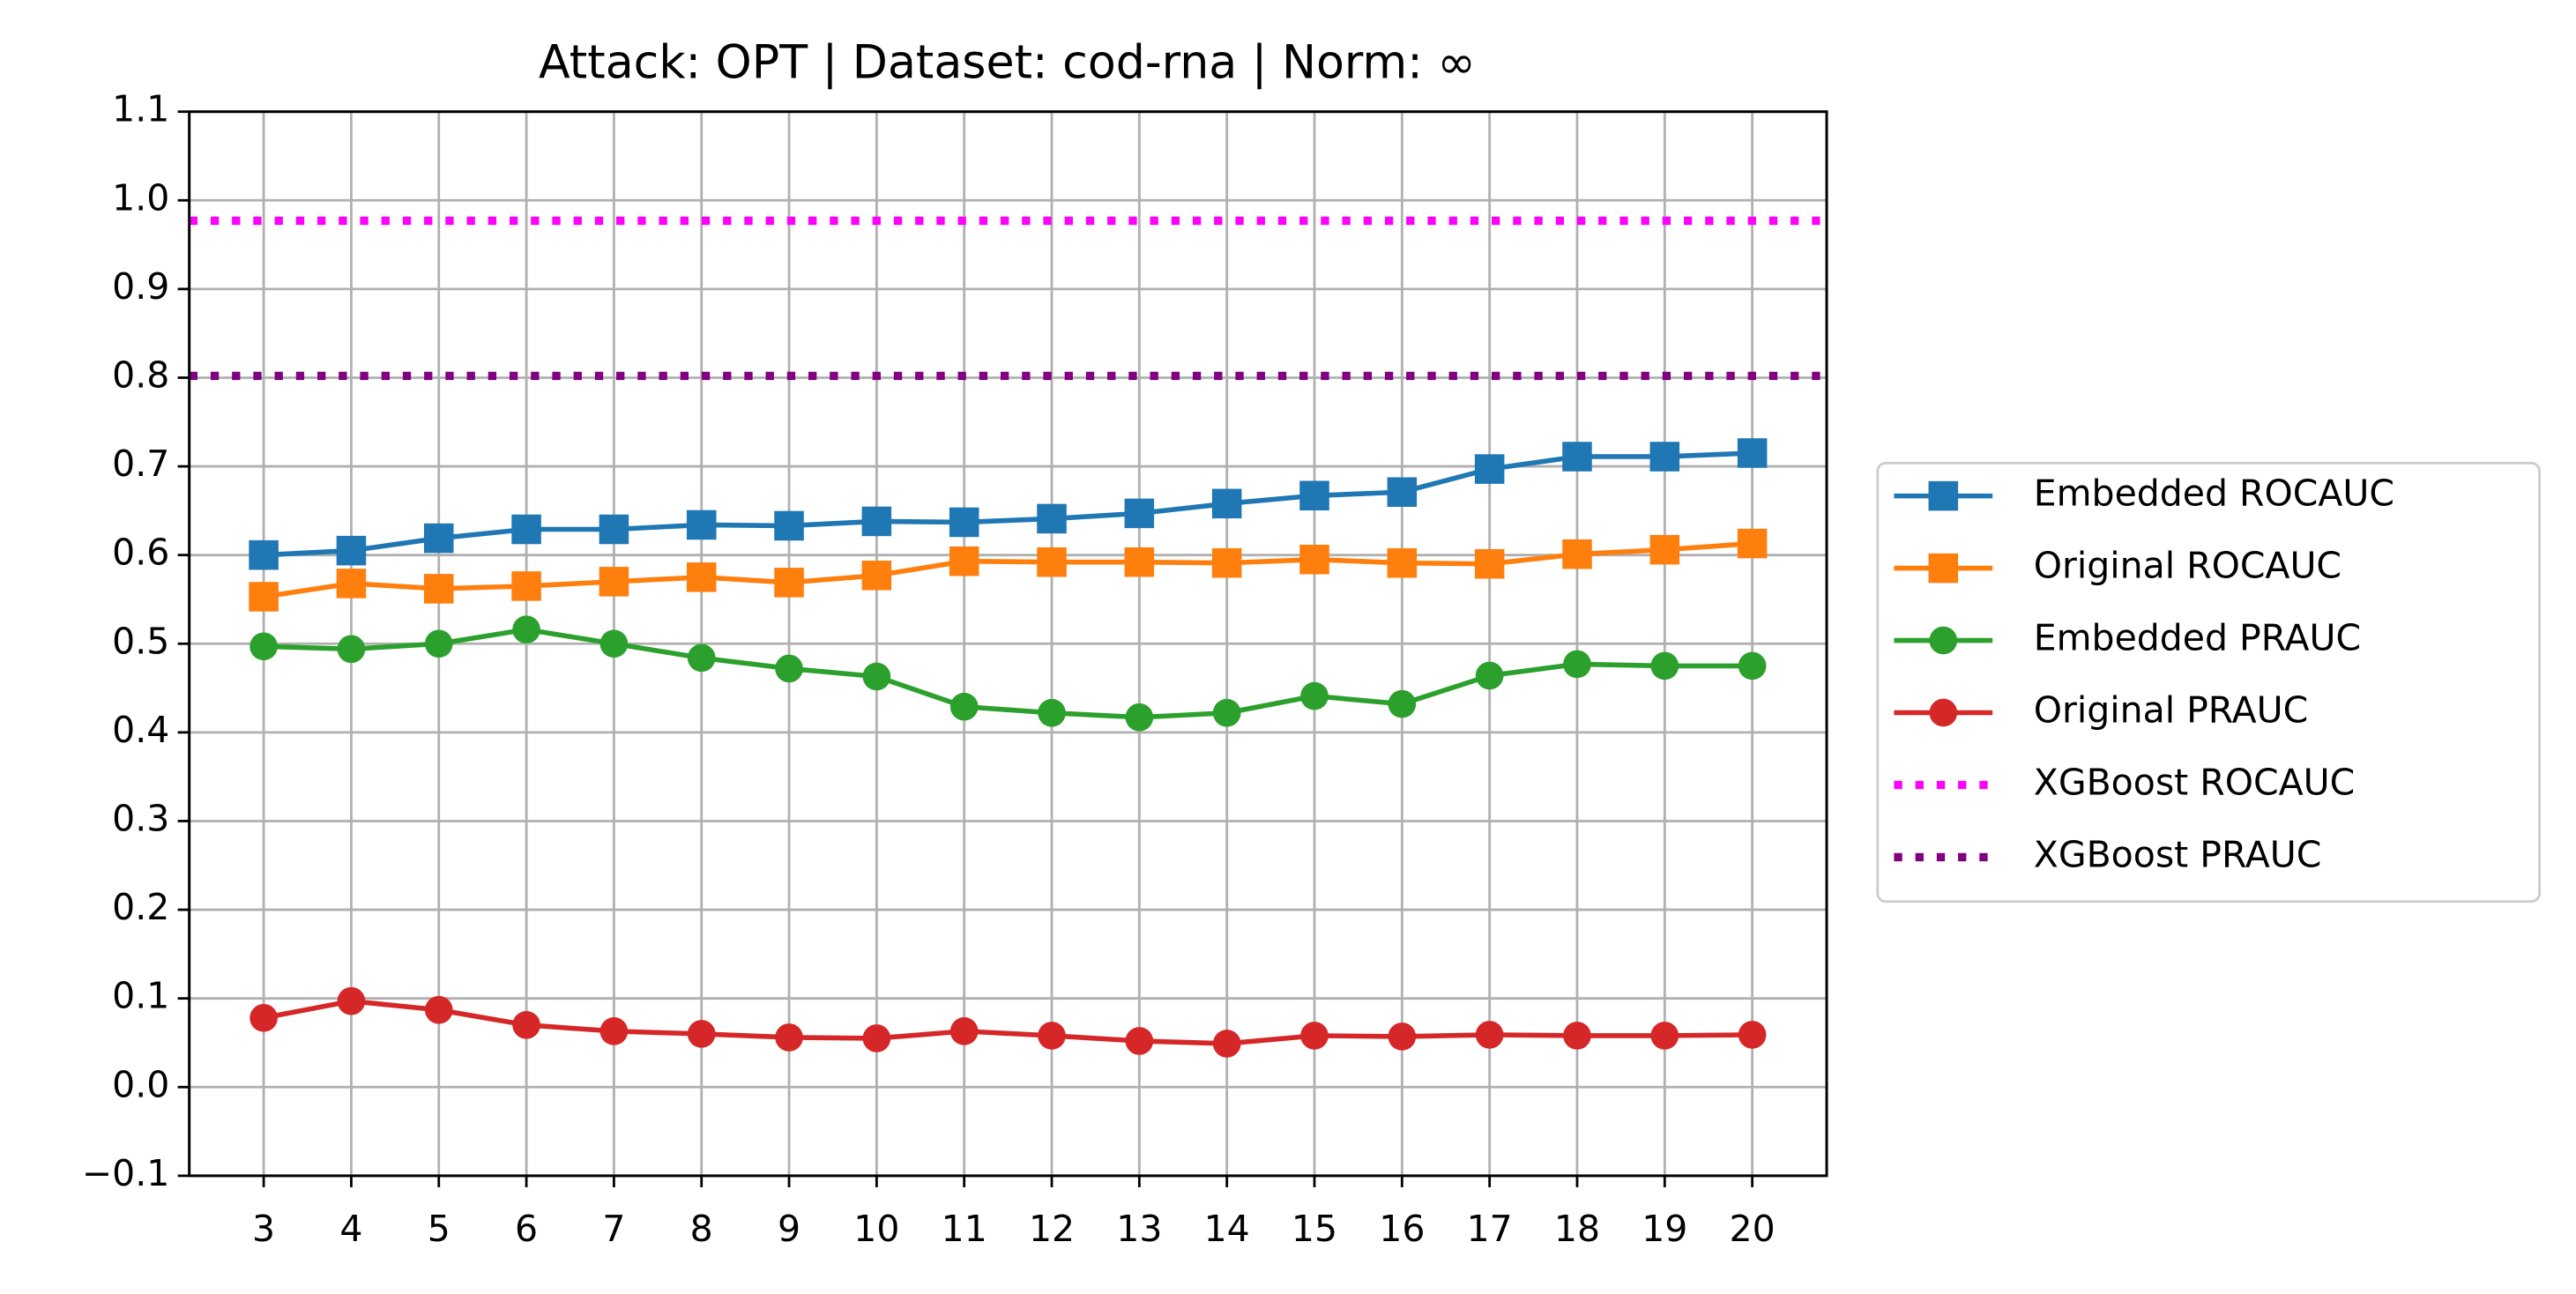 Image resolution: width=2576 pixels, height=1294 pixels. What do you see at coordinates (263, 1229) in the screenshot?
I see `x-tick-label: 3` at bounding box center [263, 1229].